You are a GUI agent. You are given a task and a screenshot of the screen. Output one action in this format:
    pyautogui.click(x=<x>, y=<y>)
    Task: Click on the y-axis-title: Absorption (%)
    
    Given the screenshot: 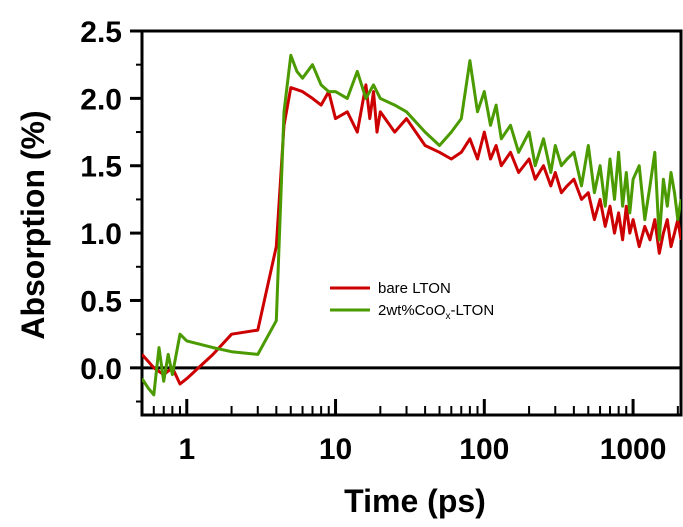 What is the action you would take?
    pyautogui.click(x=33, y=224)
    